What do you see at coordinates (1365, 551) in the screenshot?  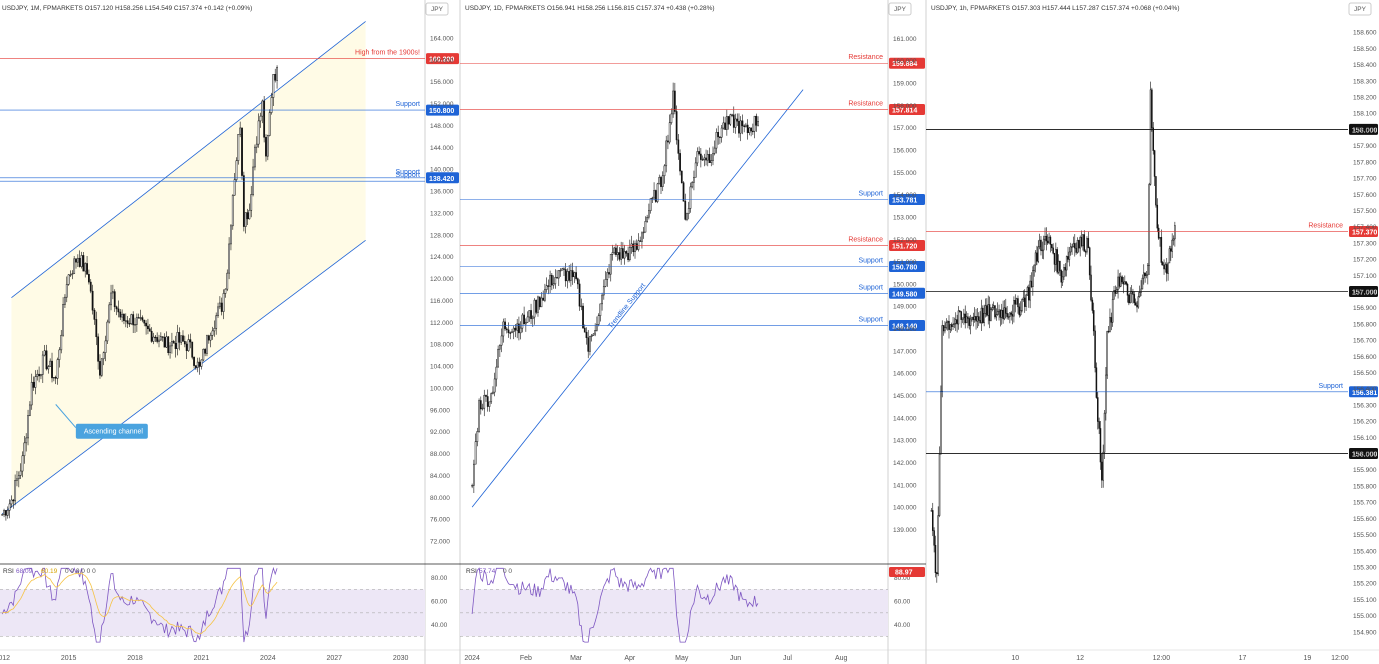 I see `y-tick-label: 155.400` at bounding box center [1365, 551].